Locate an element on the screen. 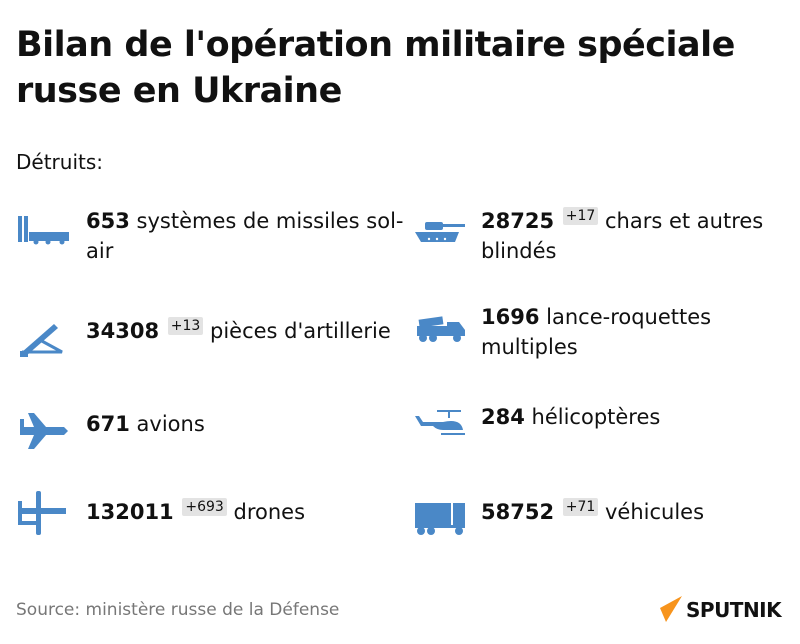 The height and width of the screenshot is (644, 800). stat-label: hélicoptères is located at coordinates (596, 417).